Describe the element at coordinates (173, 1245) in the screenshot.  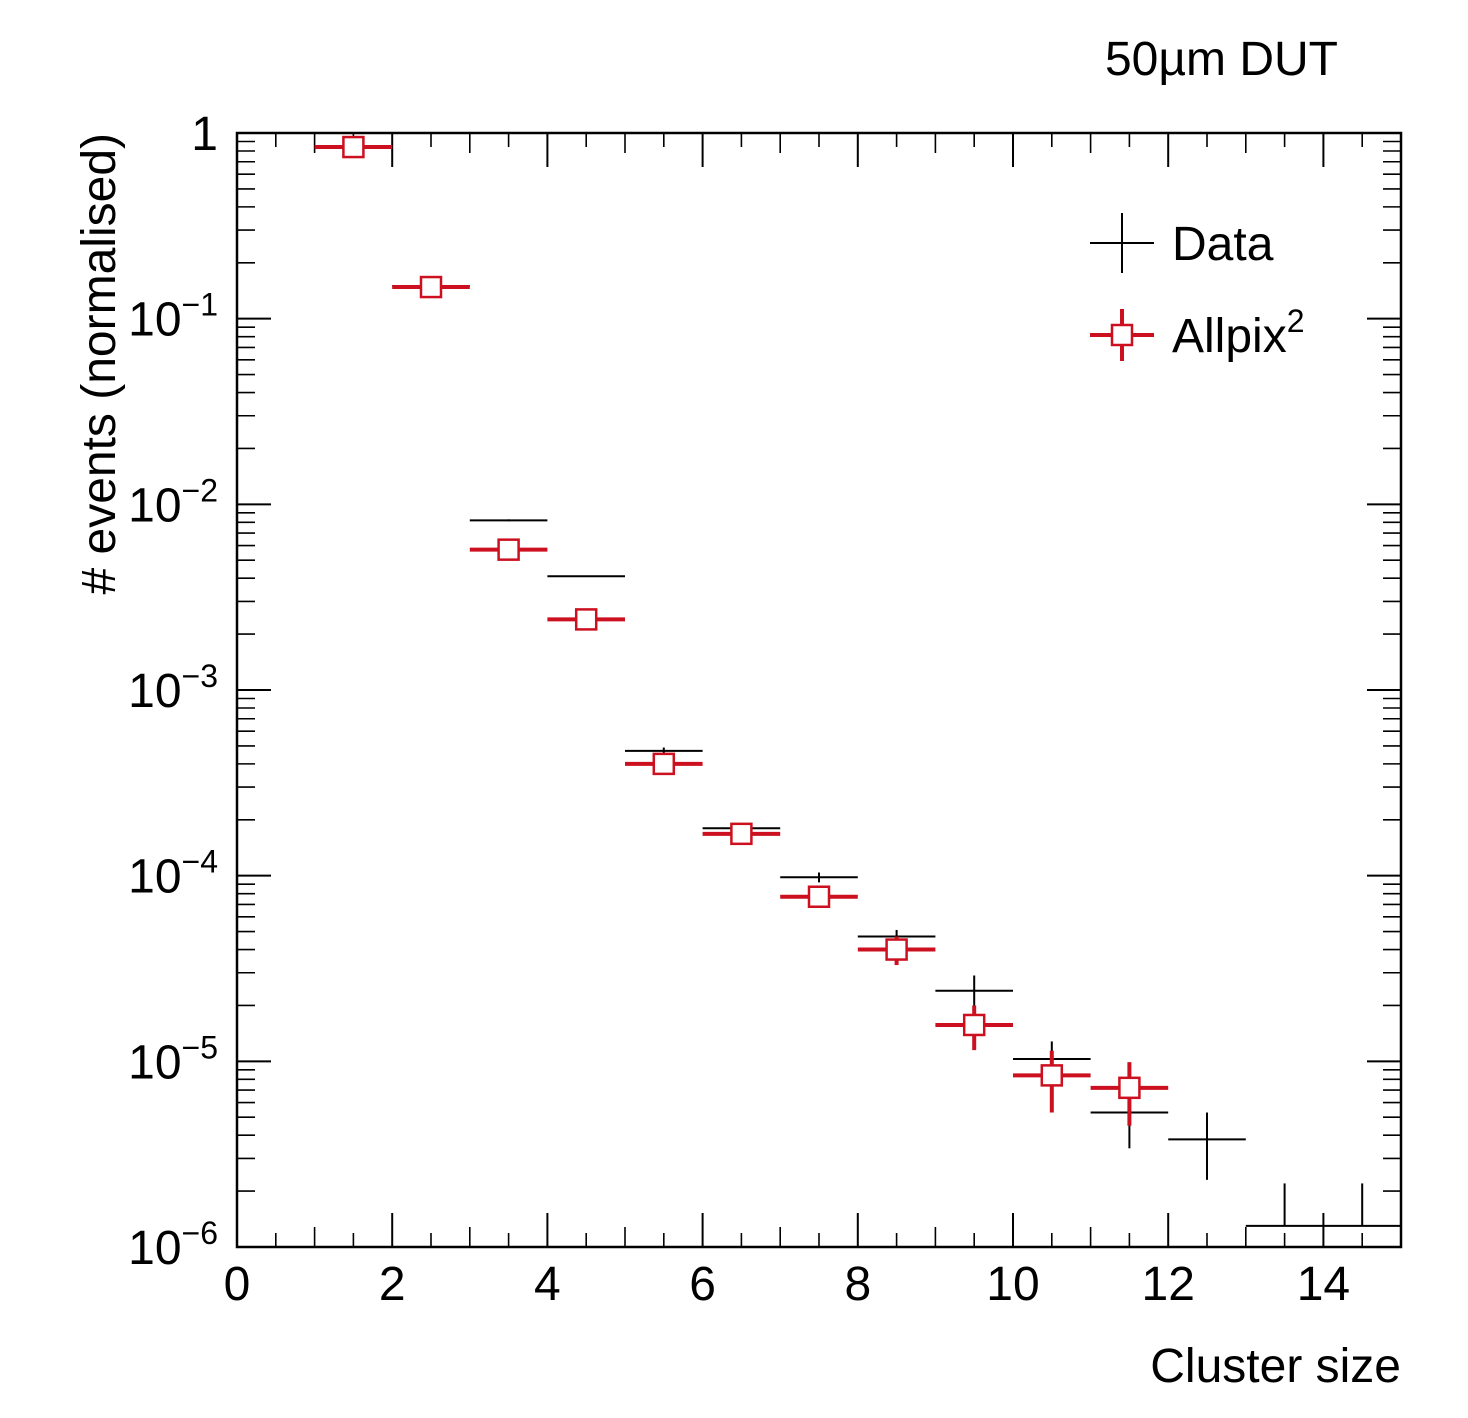
I see `y-tick-label: 10⁻⁶` at that location.